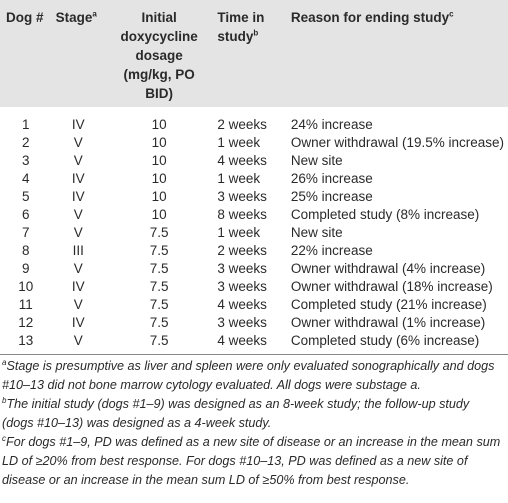 The height and width of the screenshot is (503, 508). Describe the element at coordinates (385, 340) in the screenshot. I see `table-cell: Completed study (6% increase)` at that location.